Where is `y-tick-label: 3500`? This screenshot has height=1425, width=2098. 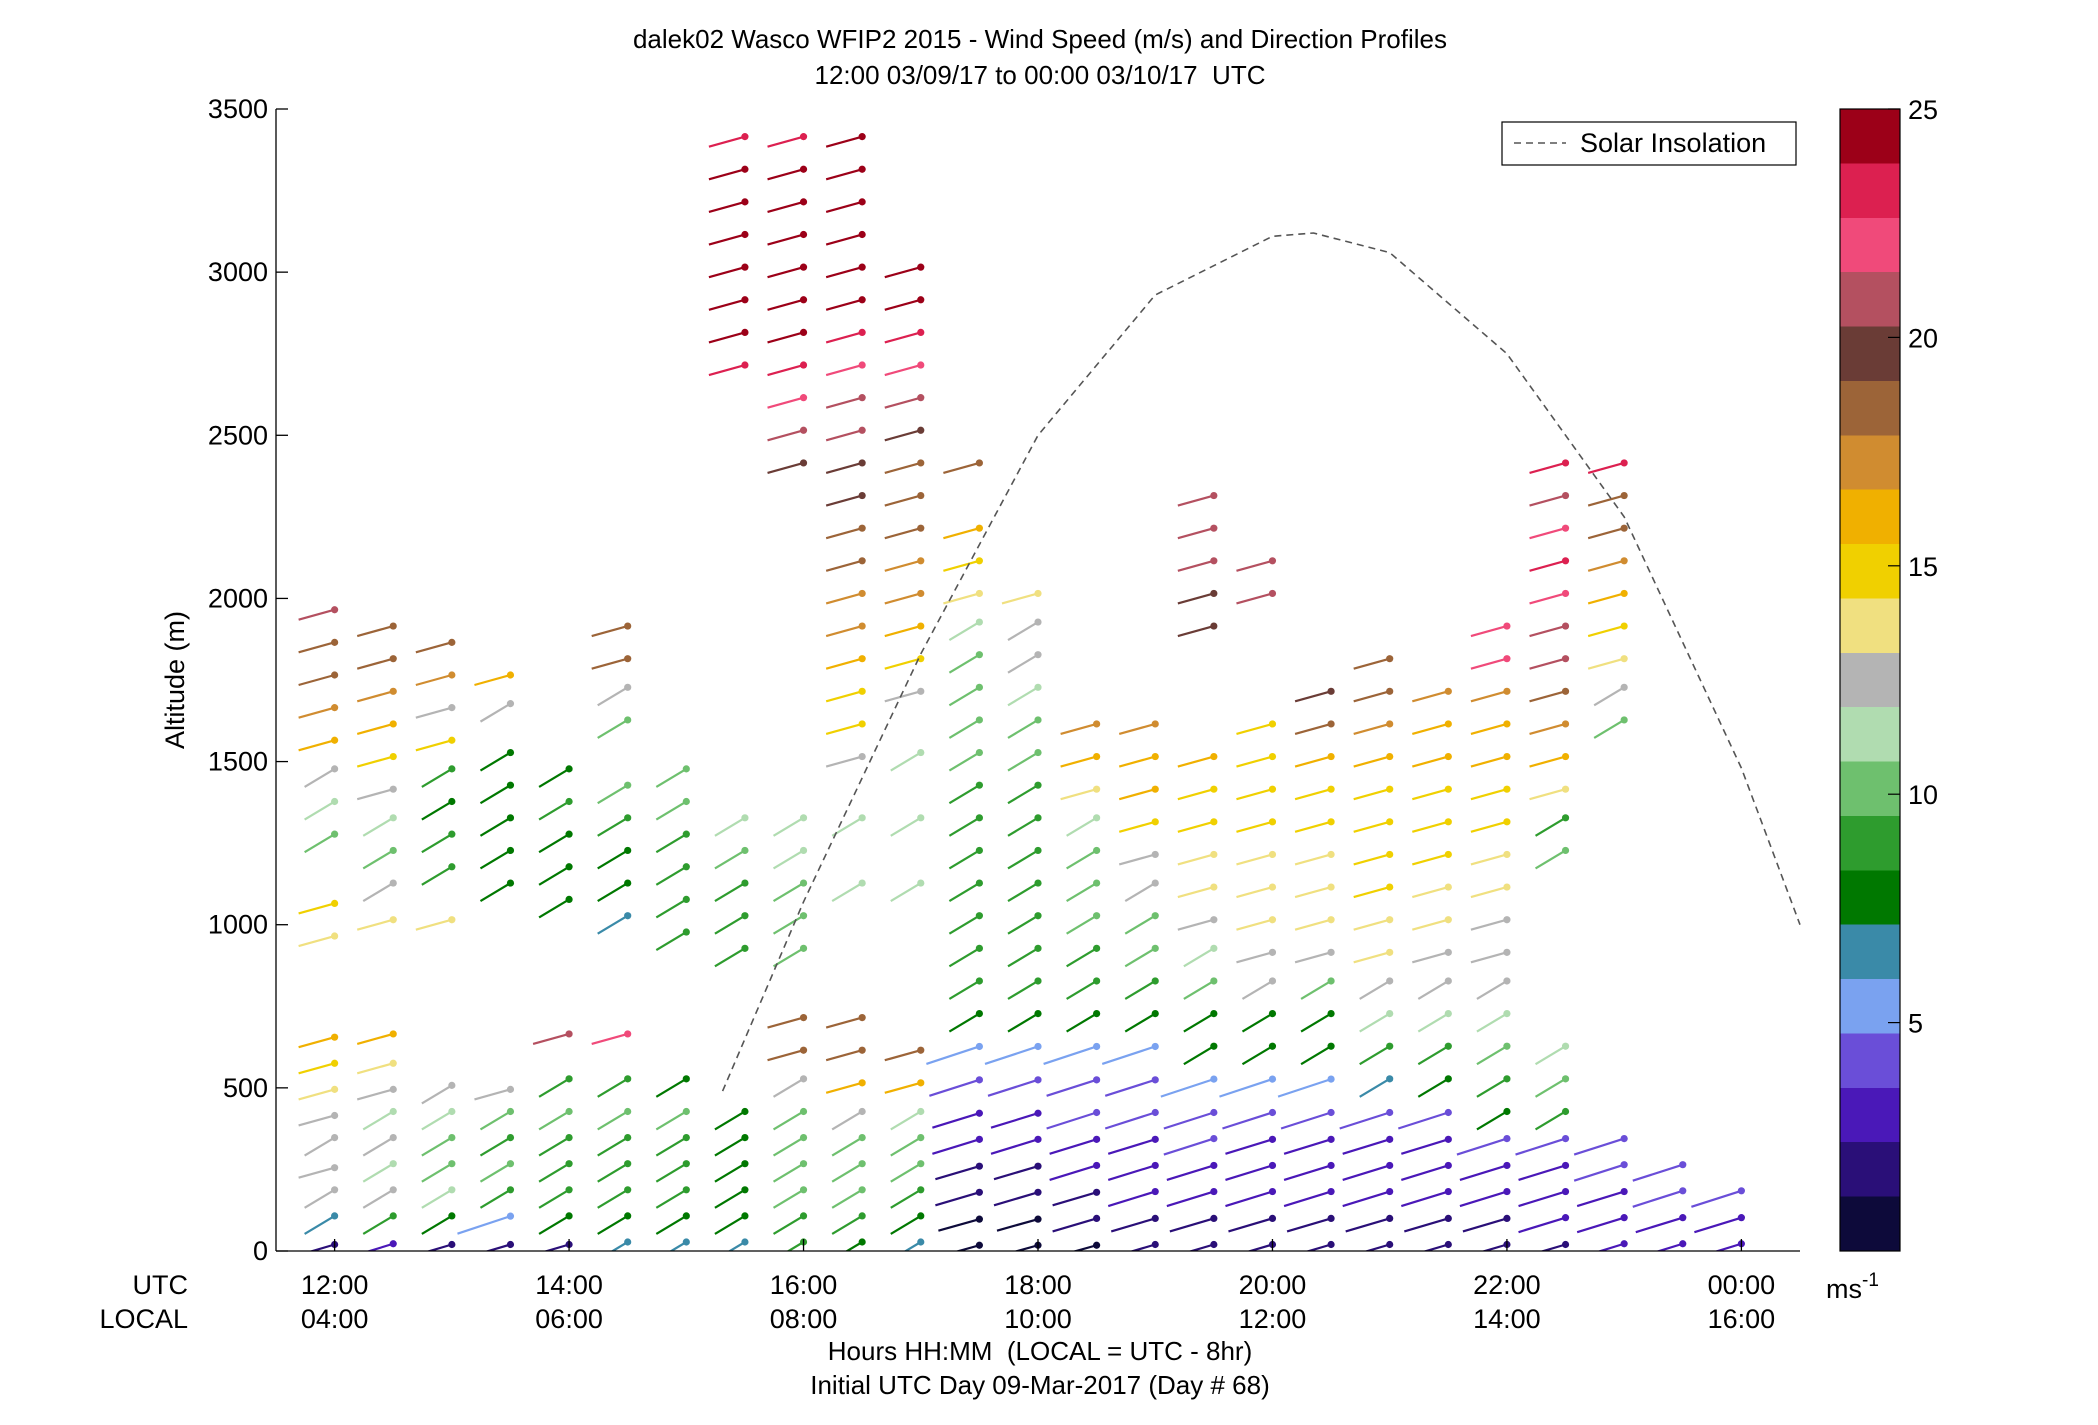
y-tick-label: 3500 is located at coordinates (238, 109).